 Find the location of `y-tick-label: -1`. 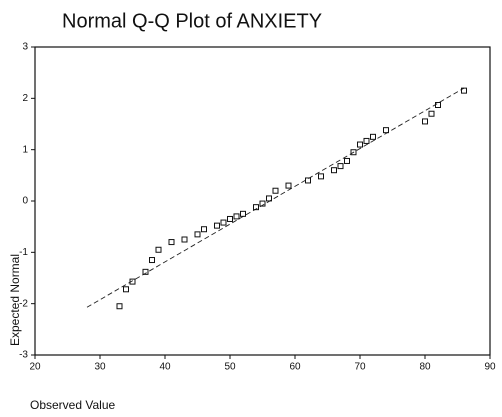

y-tick-label: -1 is located at coordinates (23, 252).